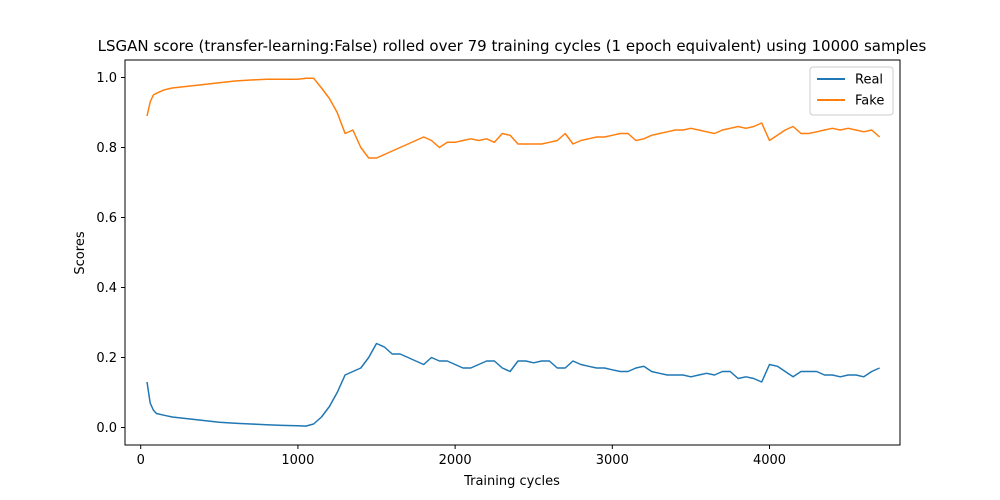 This screenshot has width=1000, height=500. Describe the element at coordinates (106, 78) in the screenshot. I see `y-tick-label: 1.0` at that location.